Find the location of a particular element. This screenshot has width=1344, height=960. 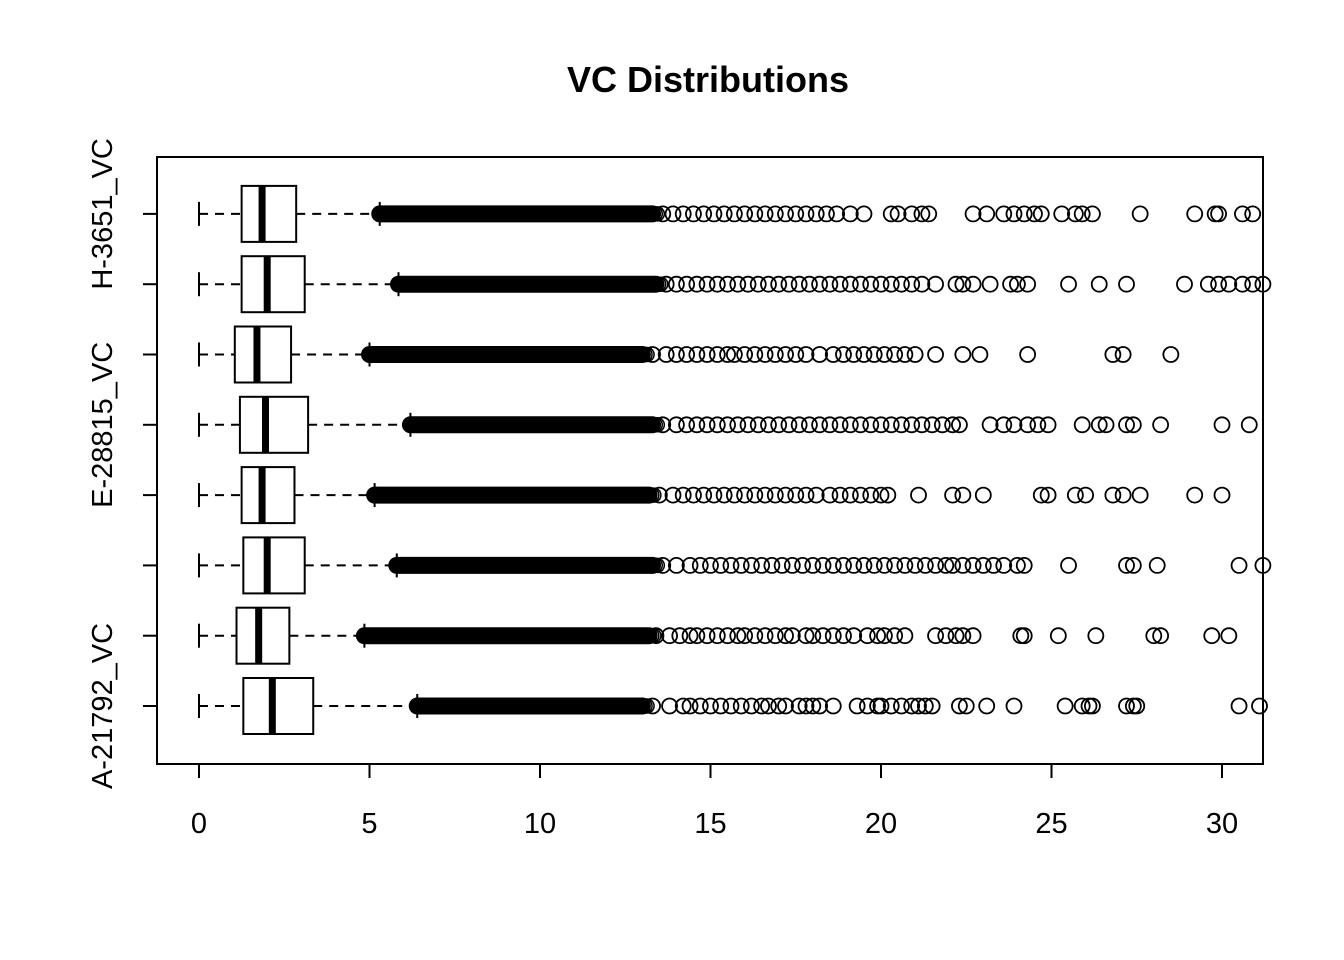

y-category-label: A-21792_VC is located at coordinates (103, 706).